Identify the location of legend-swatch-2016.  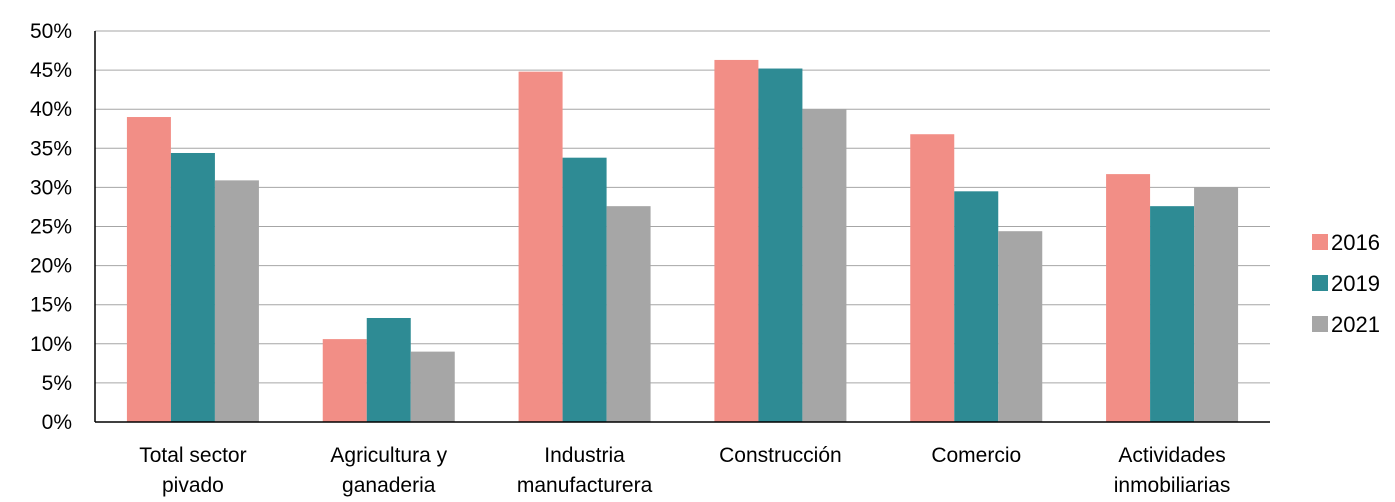
(1320, 242).